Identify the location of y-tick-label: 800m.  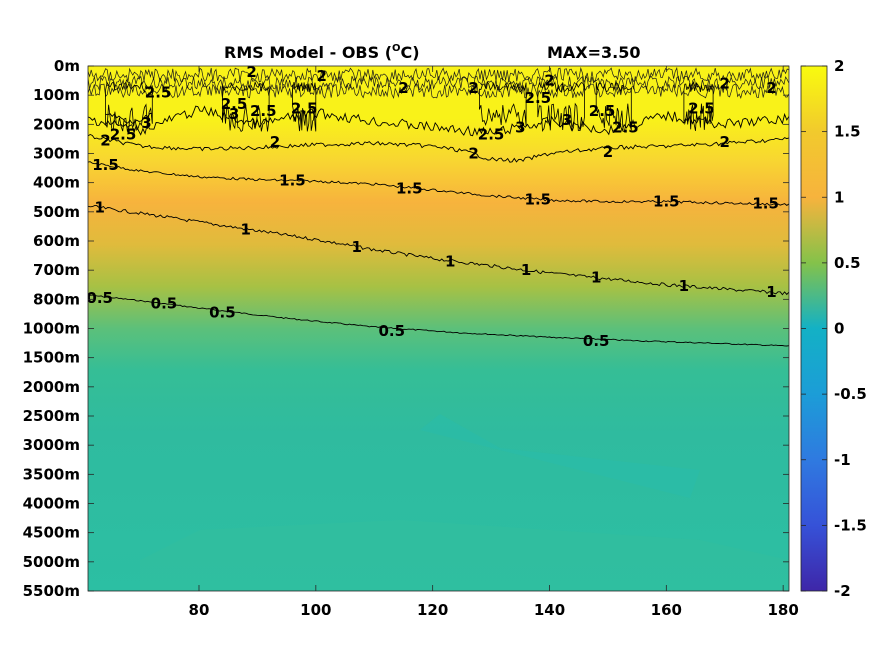
(56, 299).